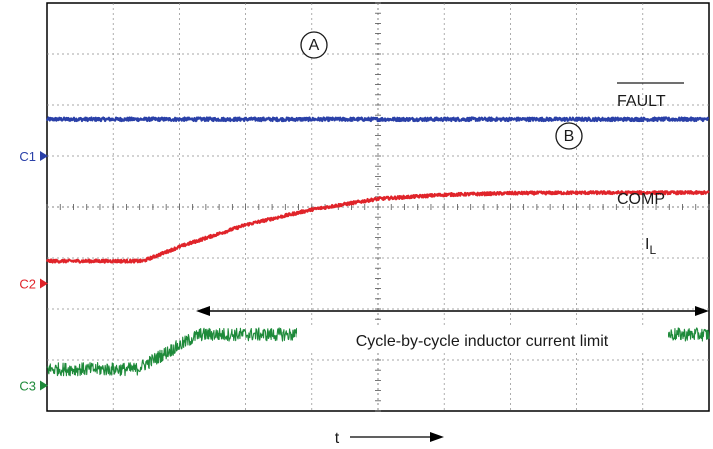  I want to click on channel-marker-c1-icon, so click(44, 156).